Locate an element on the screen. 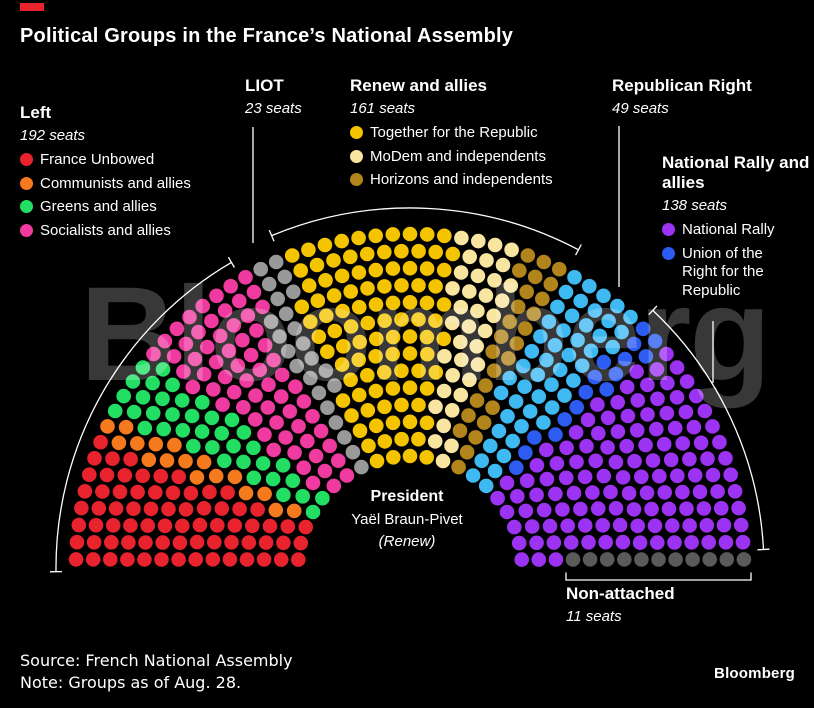 The image size is (814, 708). president-label: President is located at coordinates (407, 496).